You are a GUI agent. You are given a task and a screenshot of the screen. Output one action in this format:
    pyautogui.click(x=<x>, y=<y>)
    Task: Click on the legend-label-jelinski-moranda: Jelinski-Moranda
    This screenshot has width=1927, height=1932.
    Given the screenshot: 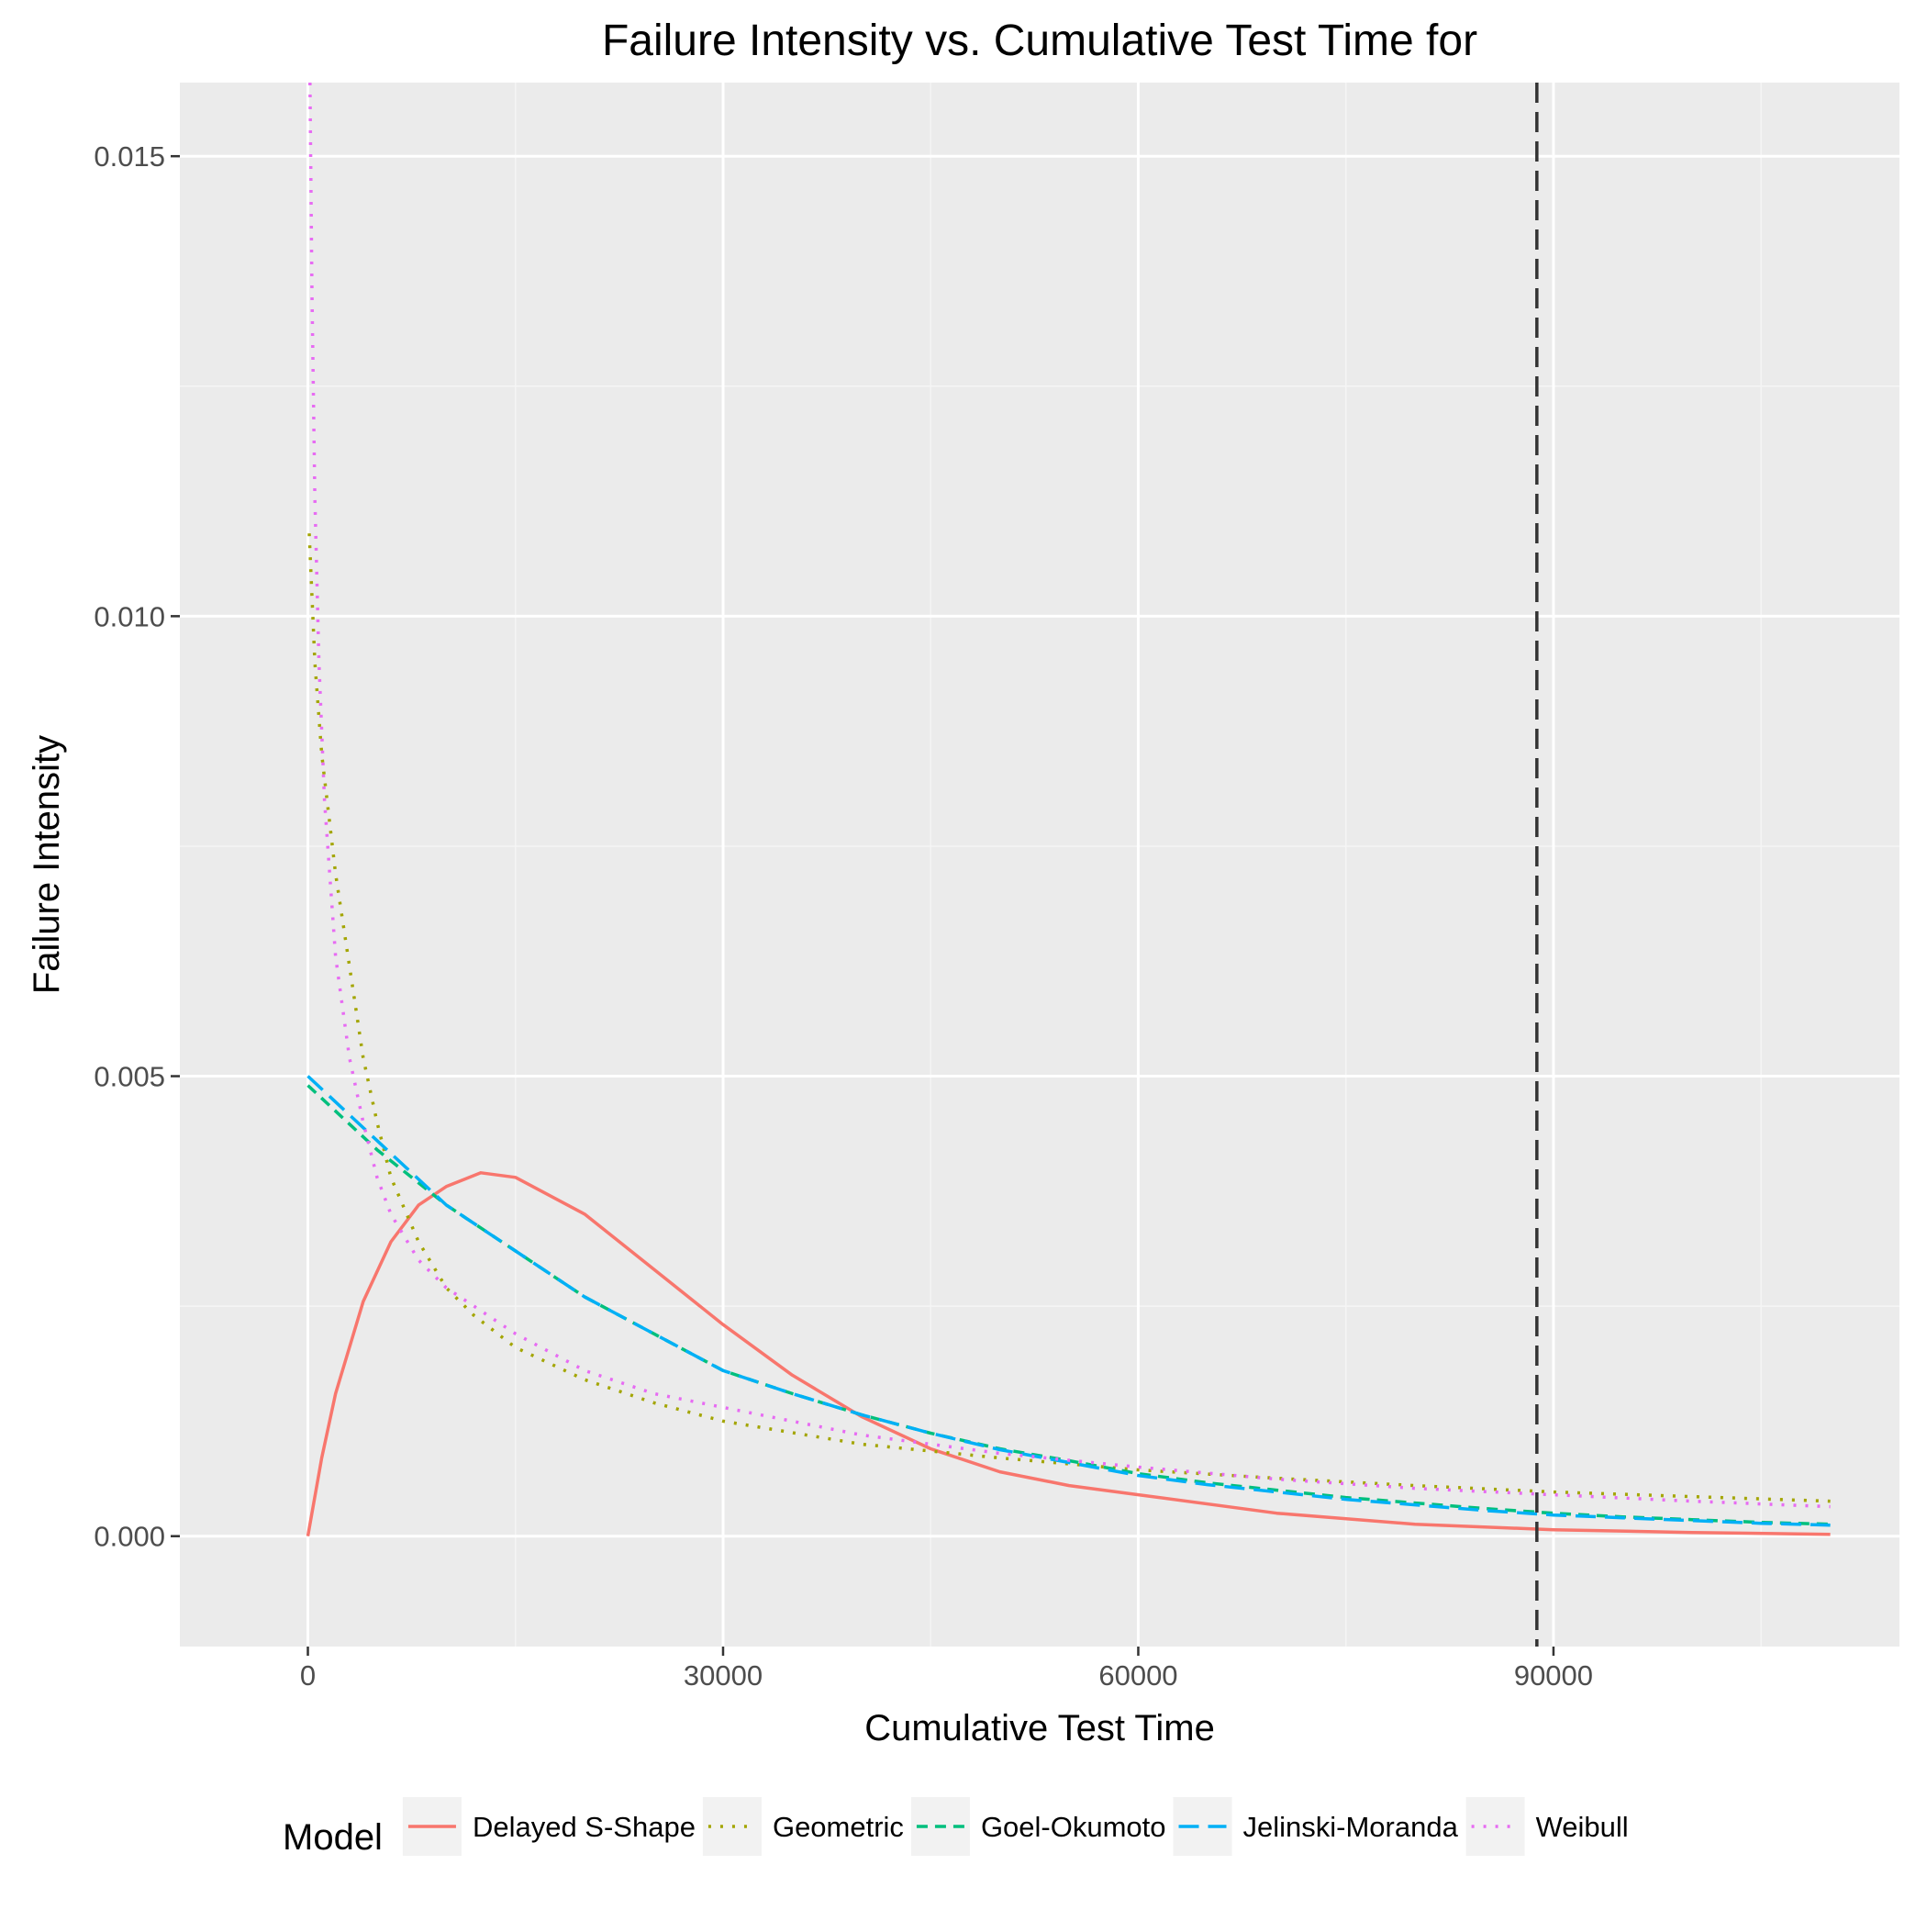 What is the action you would take?
    pyautogui.click(x=1351, y=1827)
    